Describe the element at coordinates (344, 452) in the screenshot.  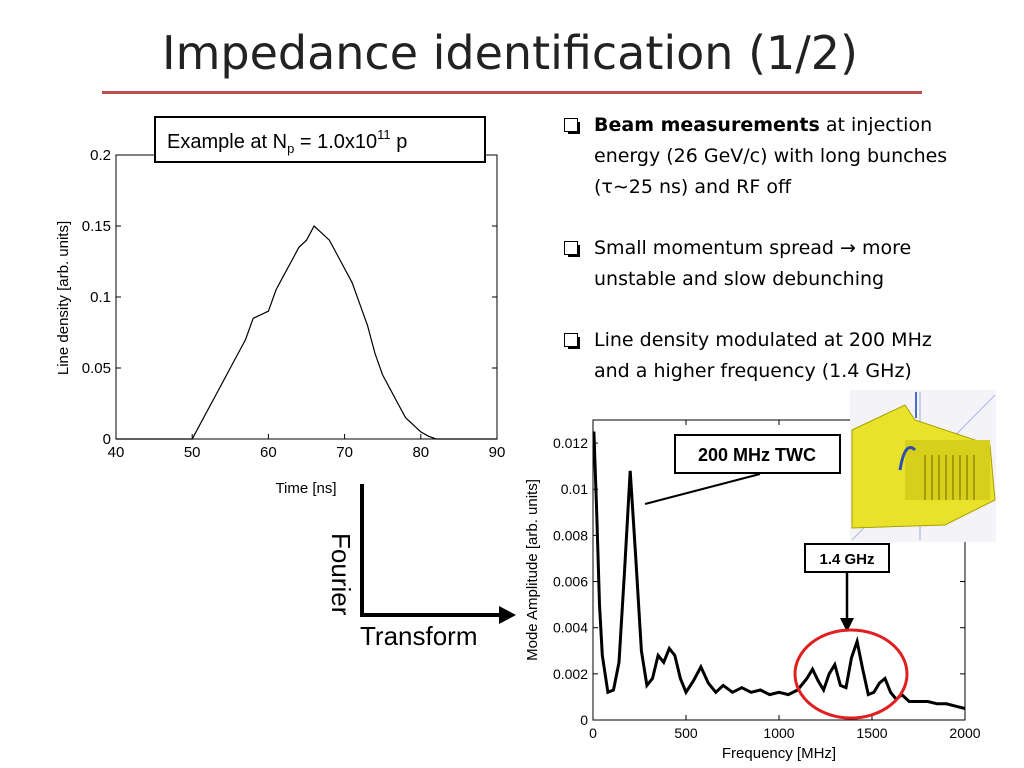
I see `x-tick-label: 70` at that location.